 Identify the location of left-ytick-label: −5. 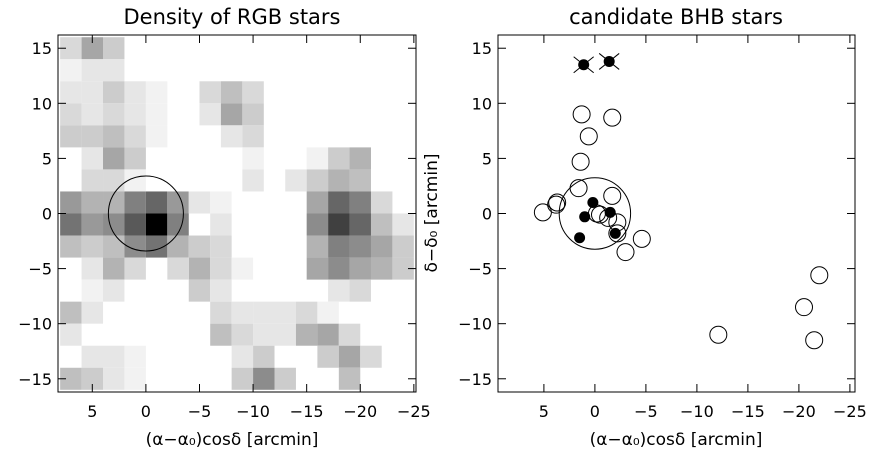
(40, 269).